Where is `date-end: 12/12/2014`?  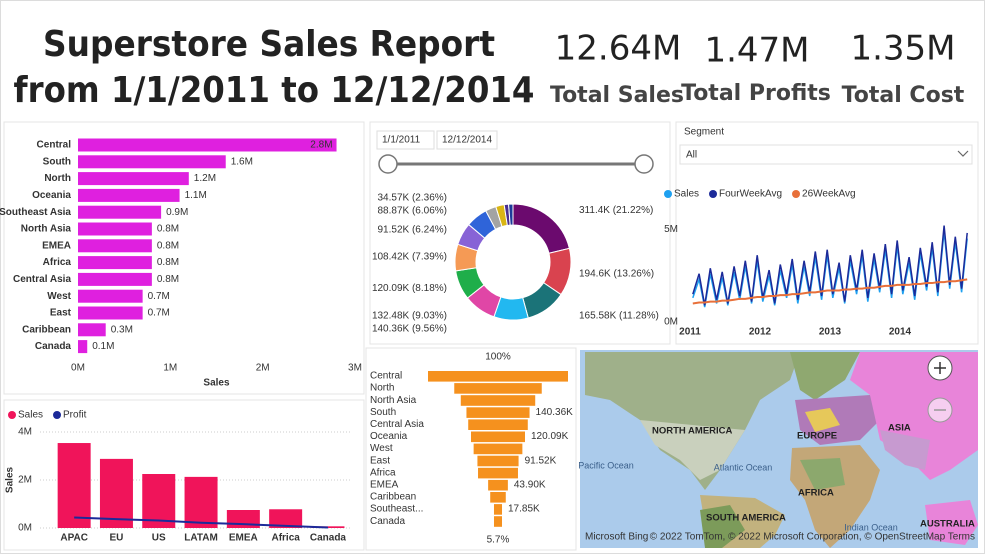 date-end: 12/12/2014 is located at coordinates (467, 140).